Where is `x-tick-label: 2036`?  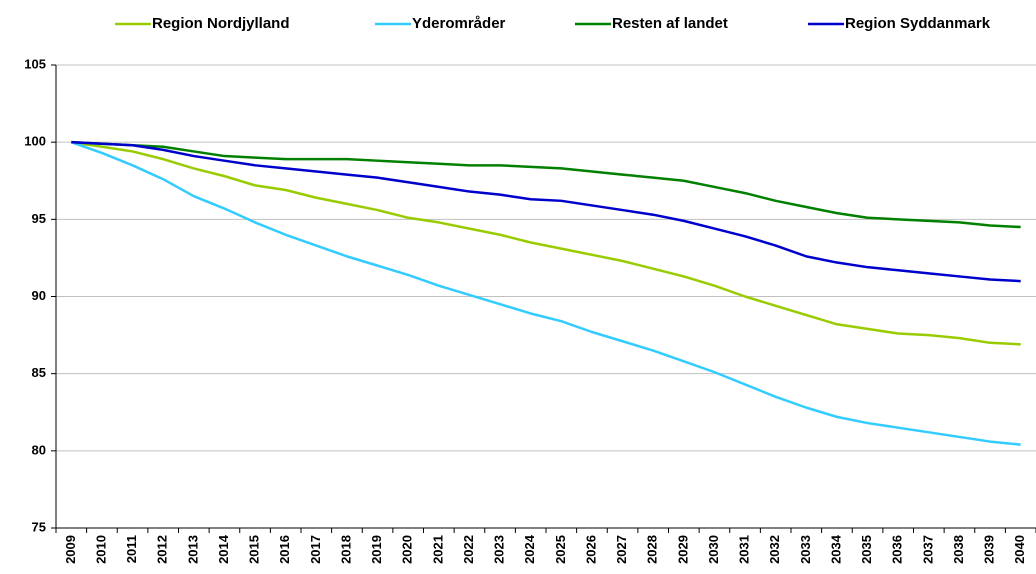 x-tick-label: 2036 is located at coordinates (897, 549).